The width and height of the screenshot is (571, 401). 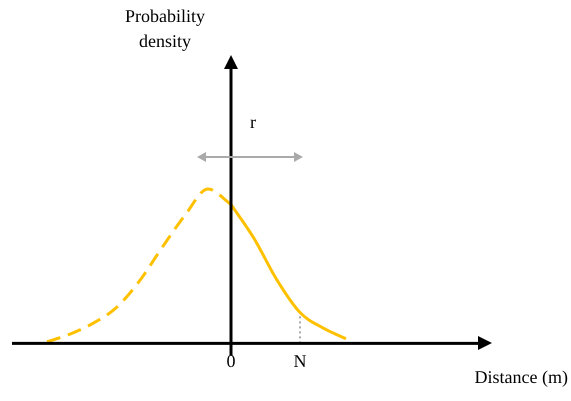 I want to click on text: r, so click(x=253, y=122).